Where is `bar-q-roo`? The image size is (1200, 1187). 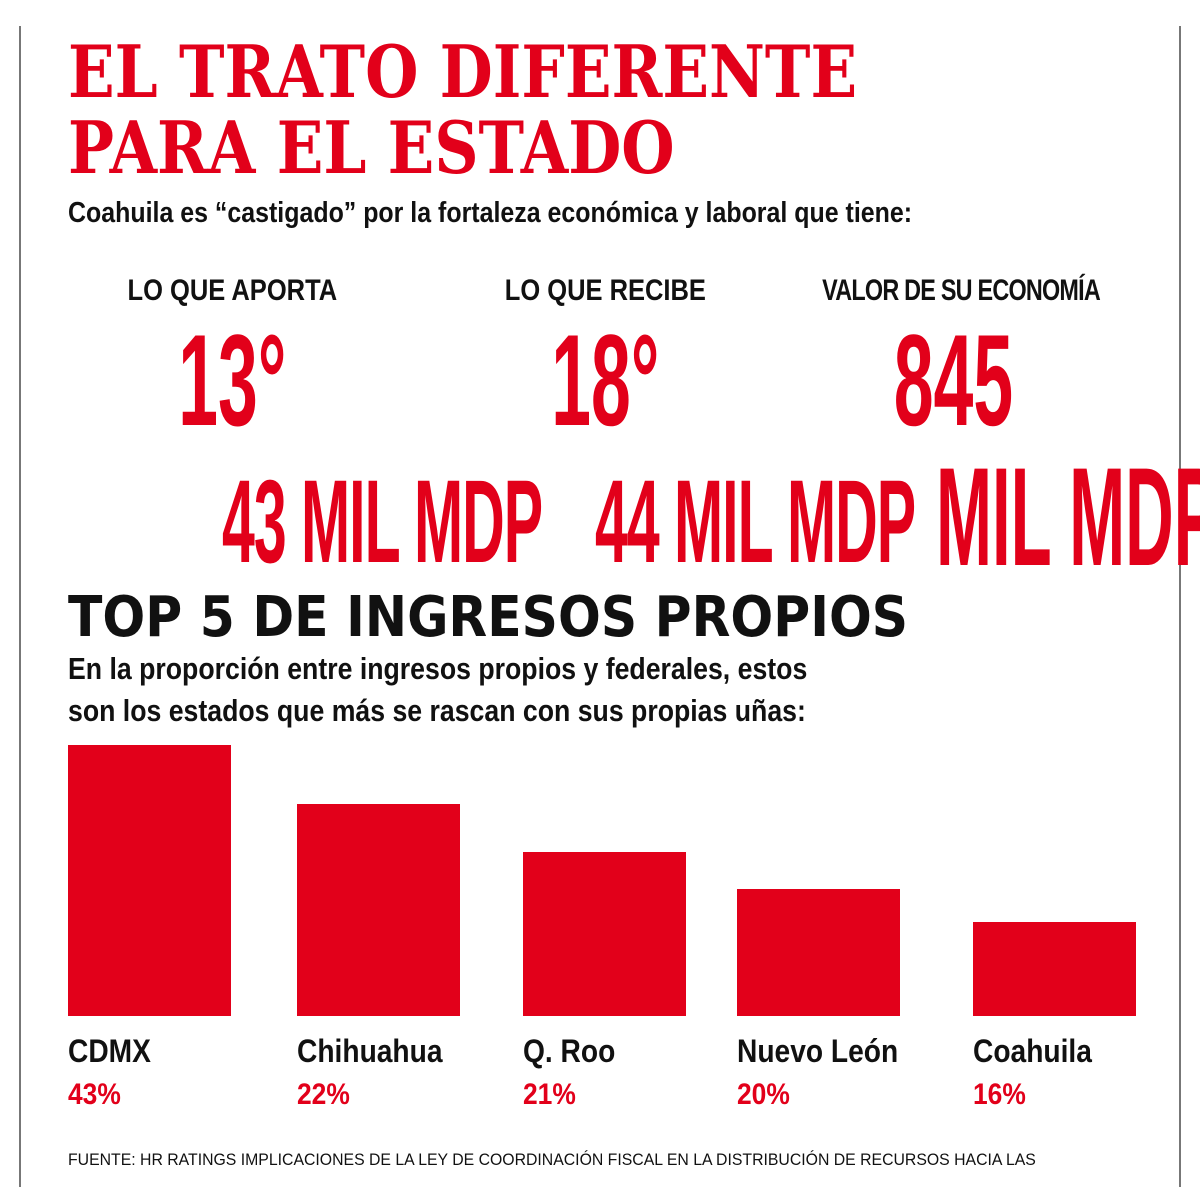
bar-q-roo is located at coordinates (604, 934).